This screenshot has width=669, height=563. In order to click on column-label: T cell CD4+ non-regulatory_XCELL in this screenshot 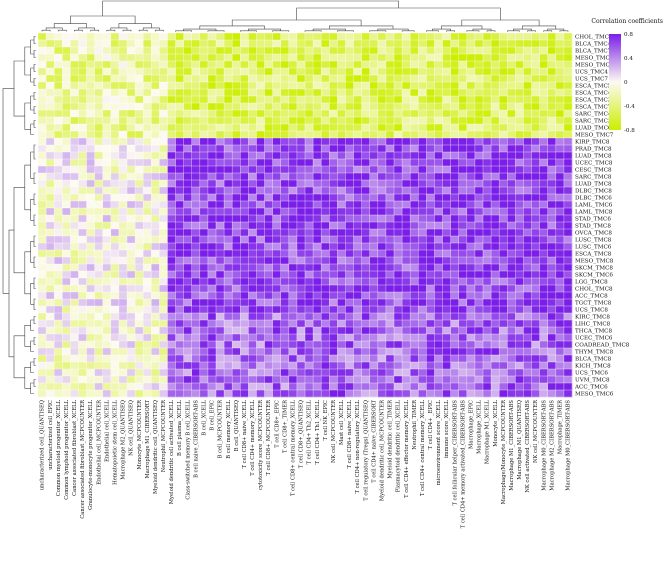, I will do `click(358, 446)`.